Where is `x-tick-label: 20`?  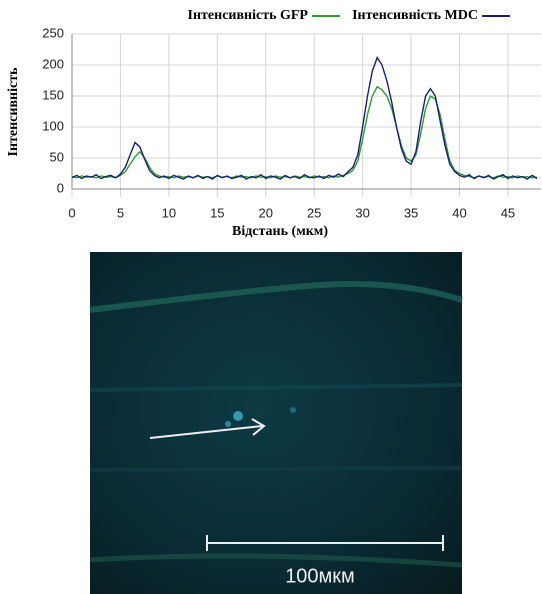
x-tick-label: 20 is located at coordinates (266, 212).